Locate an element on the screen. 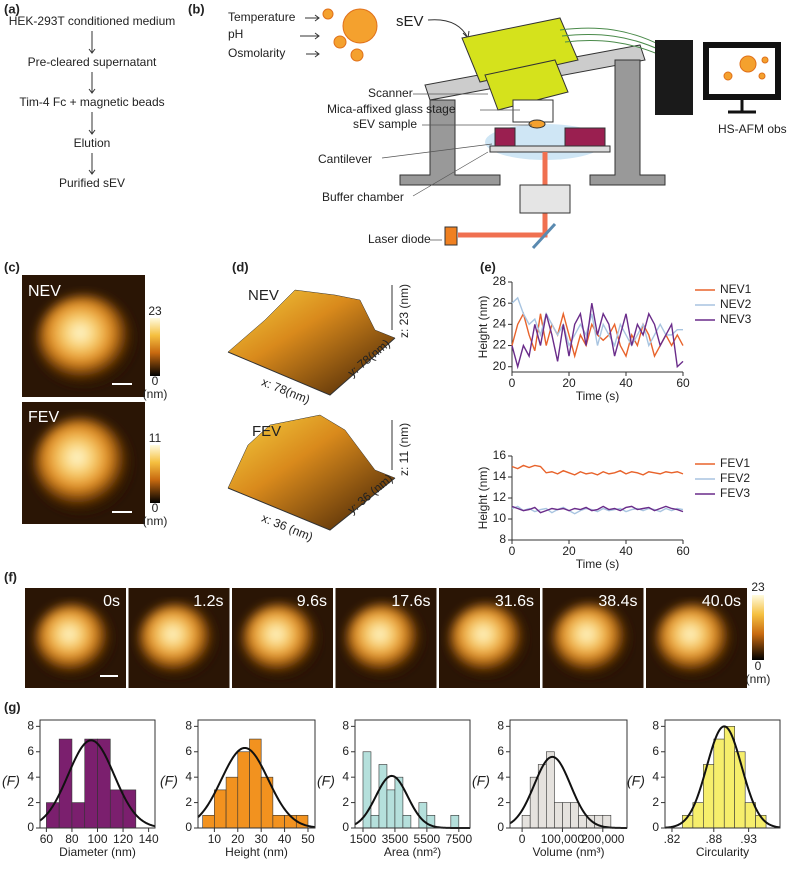  timestamp: 17.6s is located at coordinates (410, 601).